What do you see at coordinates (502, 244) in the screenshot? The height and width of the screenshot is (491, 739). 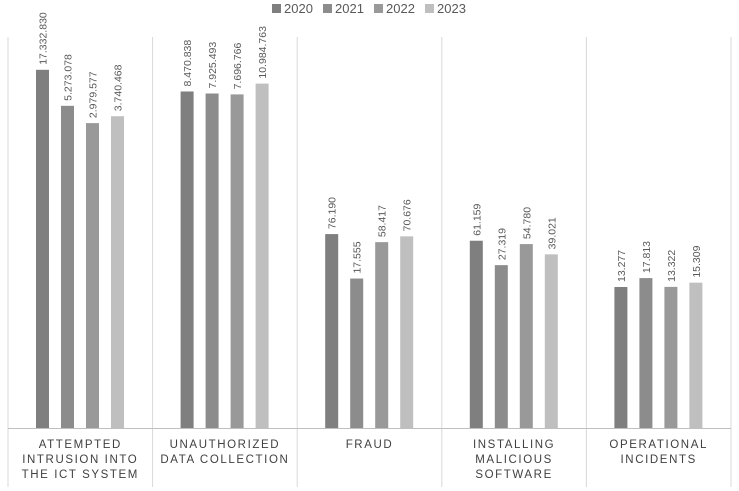 I see `value-label-2021-4: 27.319` at bounding box center [502, 244].